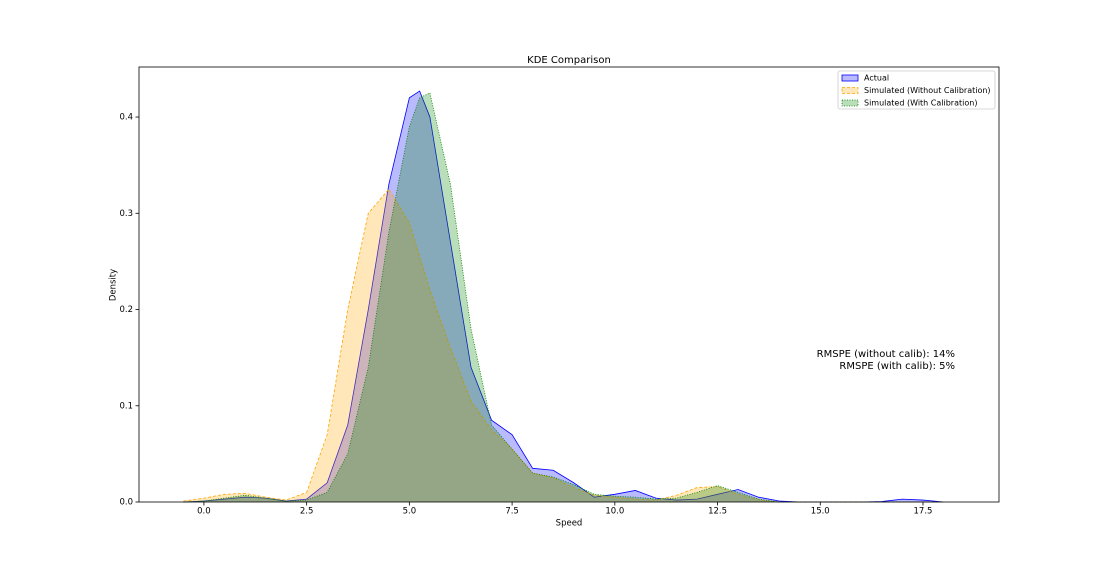 Image resolution: width=1110 pixels, height=568 pixels. What do you see at coordinates (126, 310) in the screenshot?
I see `y-tick-label: 0.2` at bounding box center [126, 310].